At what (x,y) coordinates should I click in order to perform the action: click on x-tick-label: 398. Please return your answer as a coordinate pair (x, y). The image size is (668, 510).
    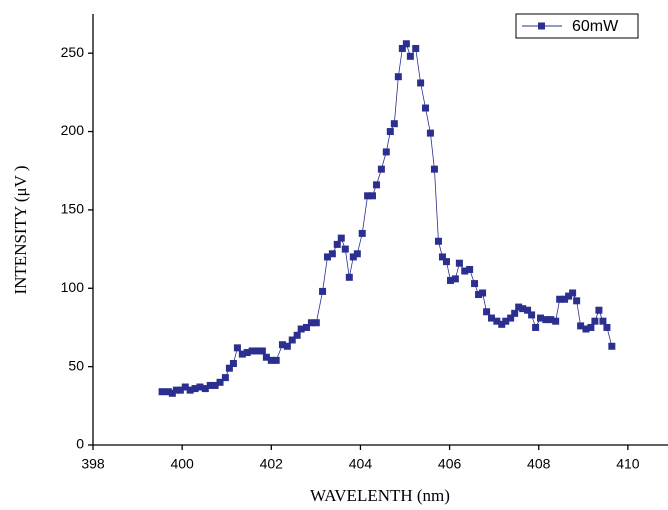
    Looking at the image, I should click on (93, 464).